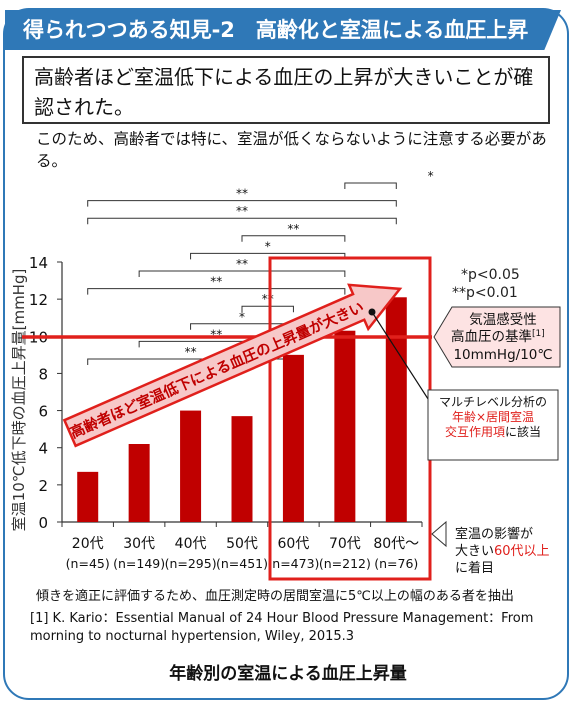 The image size is (576, 707). I want to click on chart-caption: 年齢別の室温による血圧上昇量, so click(288, 674).